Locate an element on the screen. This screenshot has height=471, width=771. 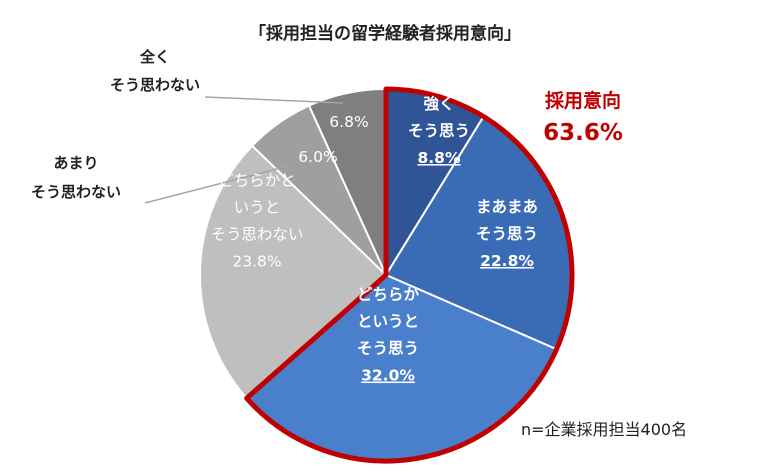
slice-label-1: 強くそう思う 8.8% is located at coordinates (439, 130).